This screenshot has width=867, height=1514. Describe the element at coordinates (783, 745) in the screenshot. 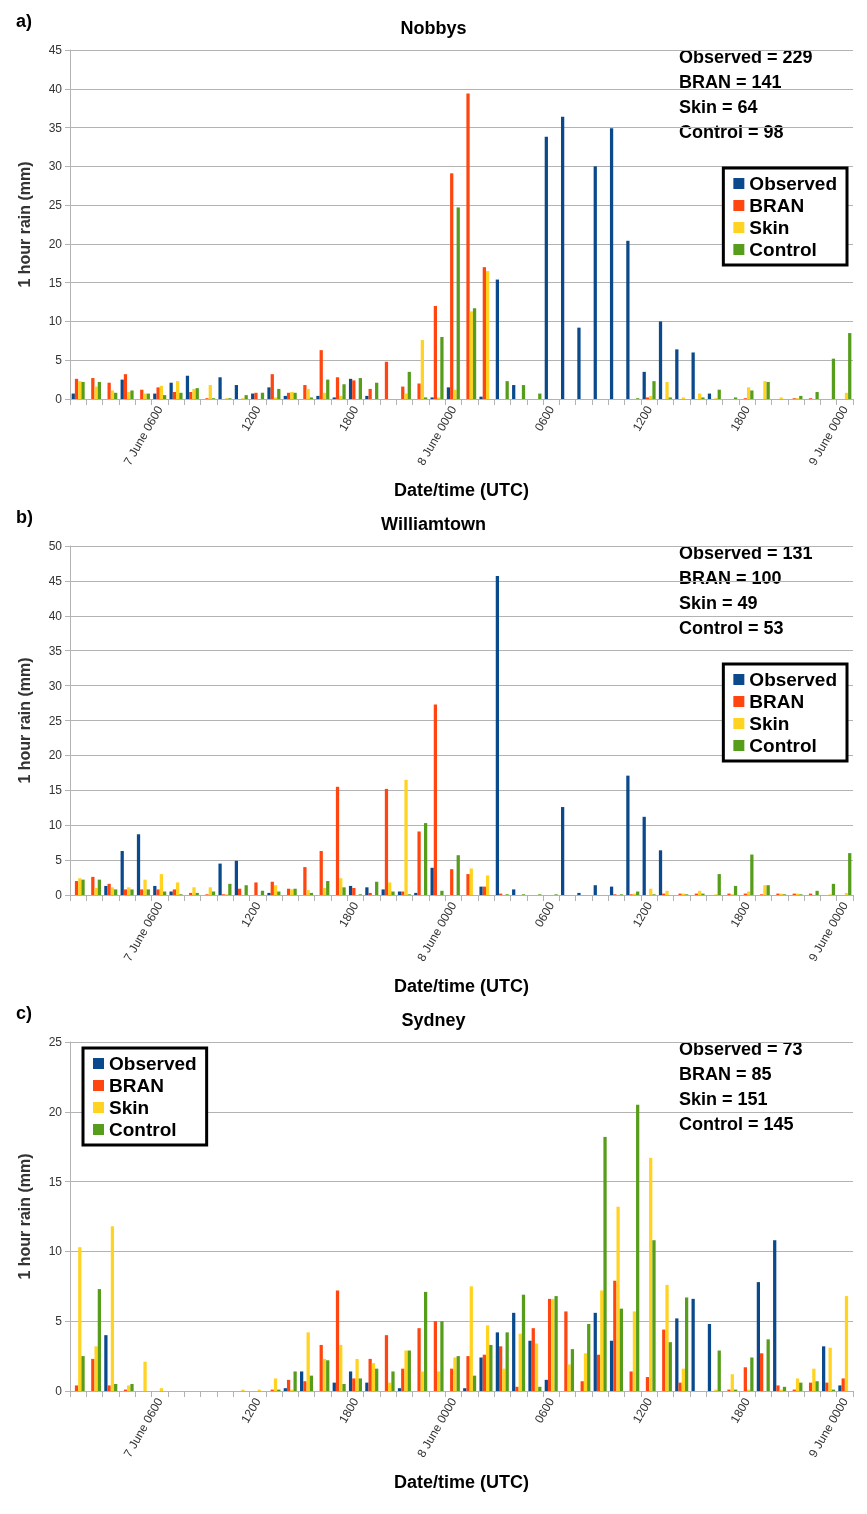

I see `legend-label: Control` at that location.